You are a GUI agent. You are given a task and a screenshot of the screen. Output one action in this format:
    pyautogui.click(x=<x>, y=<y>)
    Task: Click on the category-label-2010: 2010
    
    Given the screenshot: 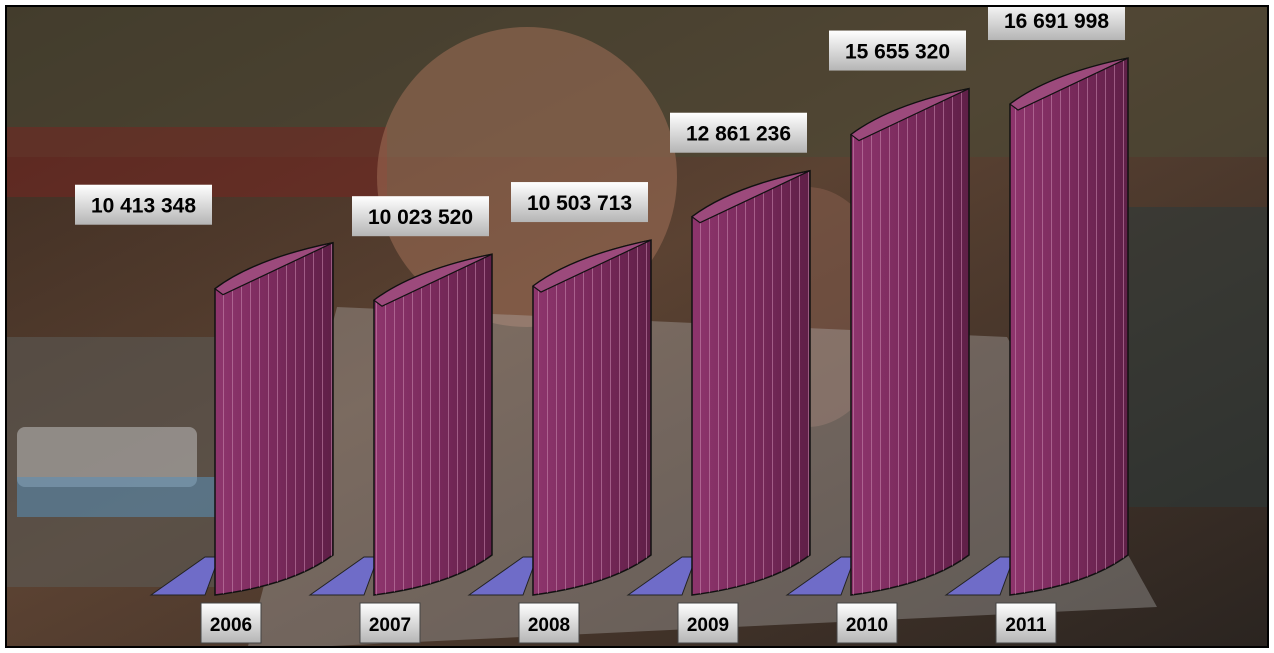 What is the action you would take?
    pyautogui.click(x=867, y=623)
    